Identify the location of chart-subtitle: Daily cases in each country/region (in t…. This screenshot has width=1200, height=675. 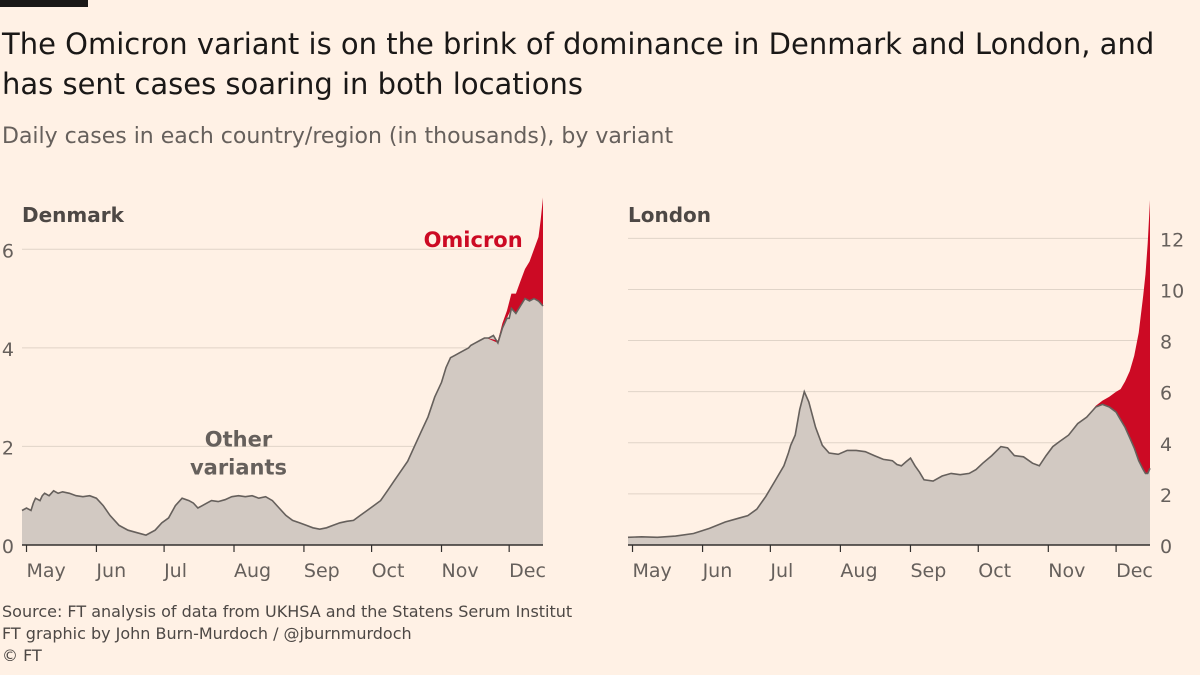
(338, 136).